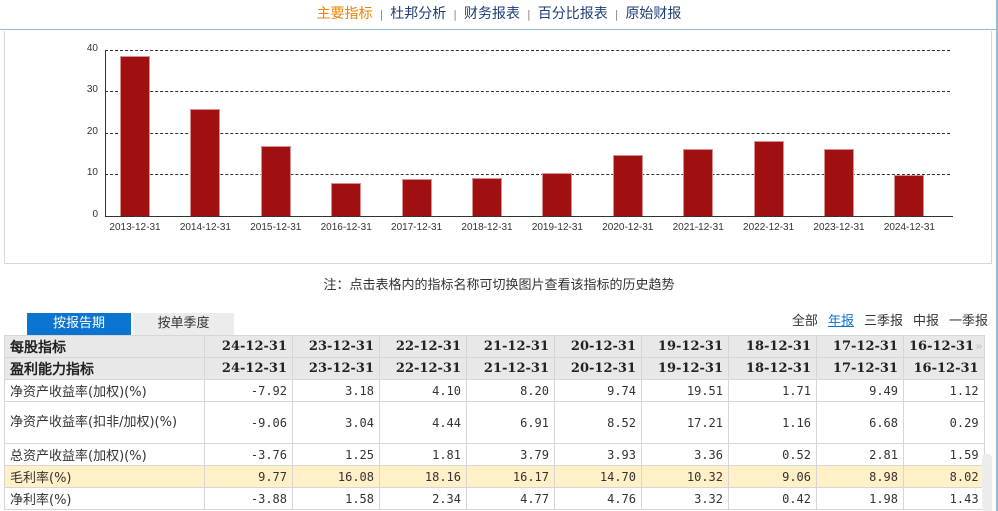  I want to click on x-tick-label: 2020-12-31, so click(628, 227).